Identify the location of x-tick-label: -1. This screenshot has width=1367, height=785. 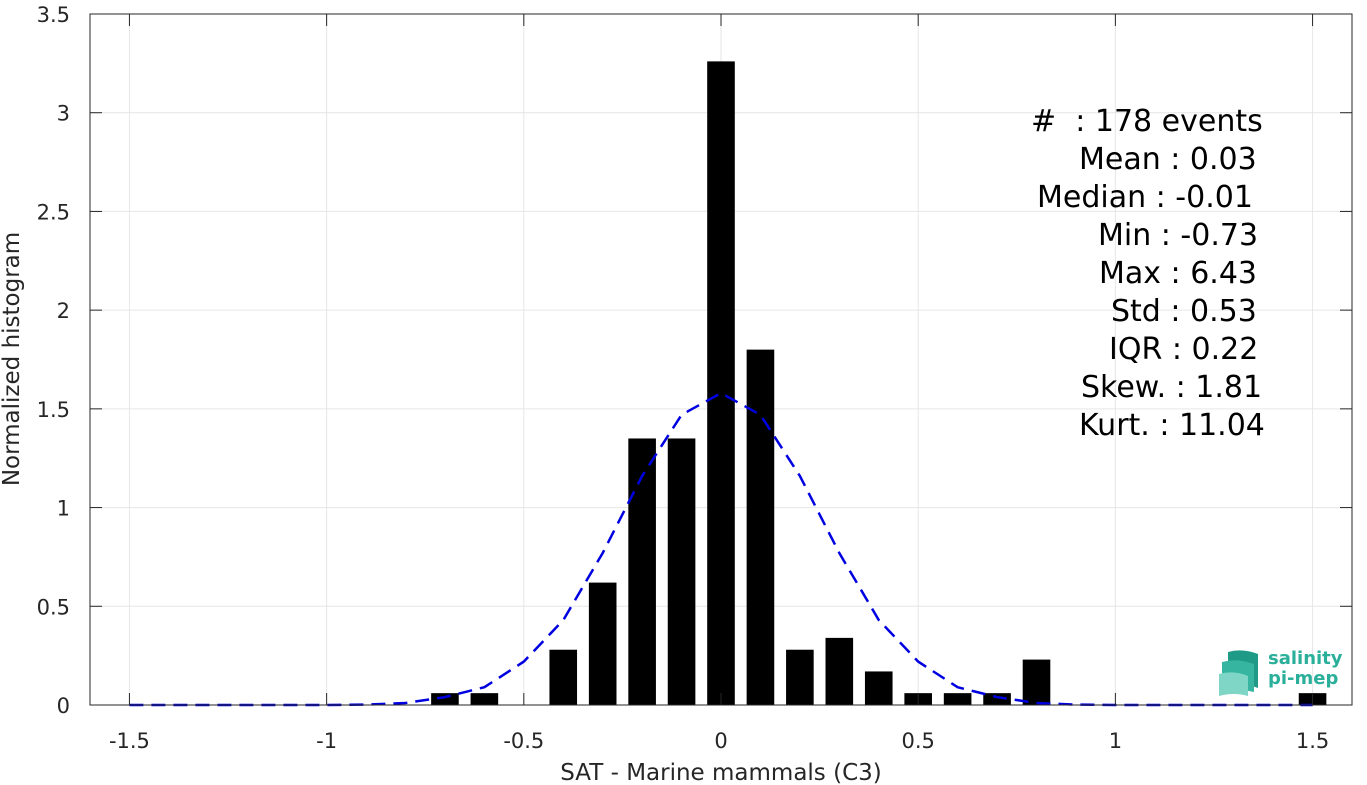
(326, 741).